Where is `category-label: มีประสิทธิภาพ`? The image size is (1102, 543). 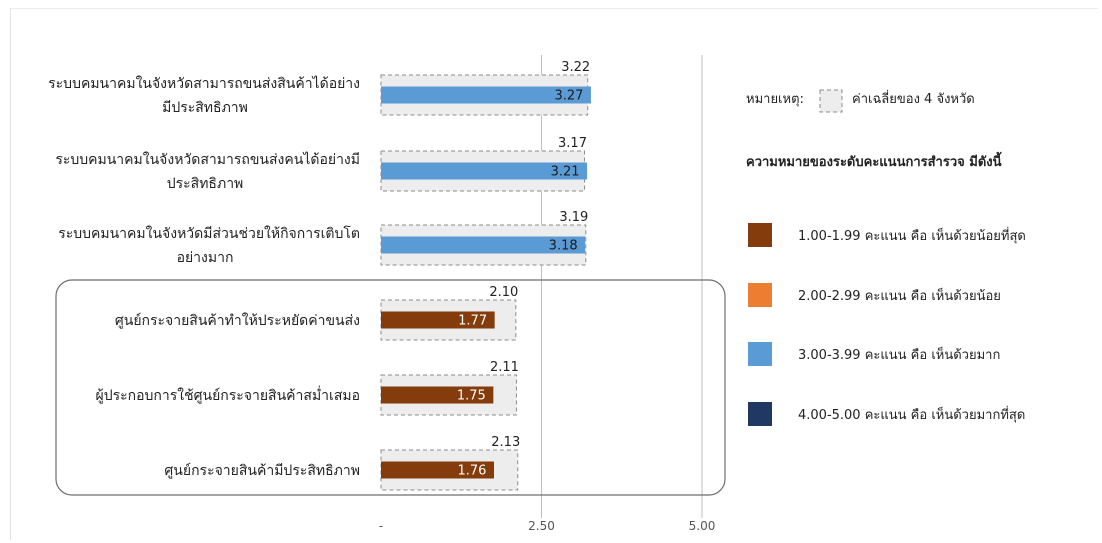 category-label: มีประสิทธิภาพ is located at coordinates (205, 108).